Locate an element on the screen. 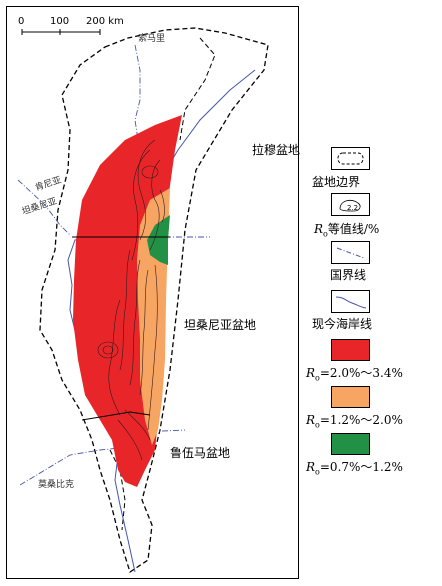 The image size is (442, 586). legend-mid-r: R is located at coordinates (311, 420).